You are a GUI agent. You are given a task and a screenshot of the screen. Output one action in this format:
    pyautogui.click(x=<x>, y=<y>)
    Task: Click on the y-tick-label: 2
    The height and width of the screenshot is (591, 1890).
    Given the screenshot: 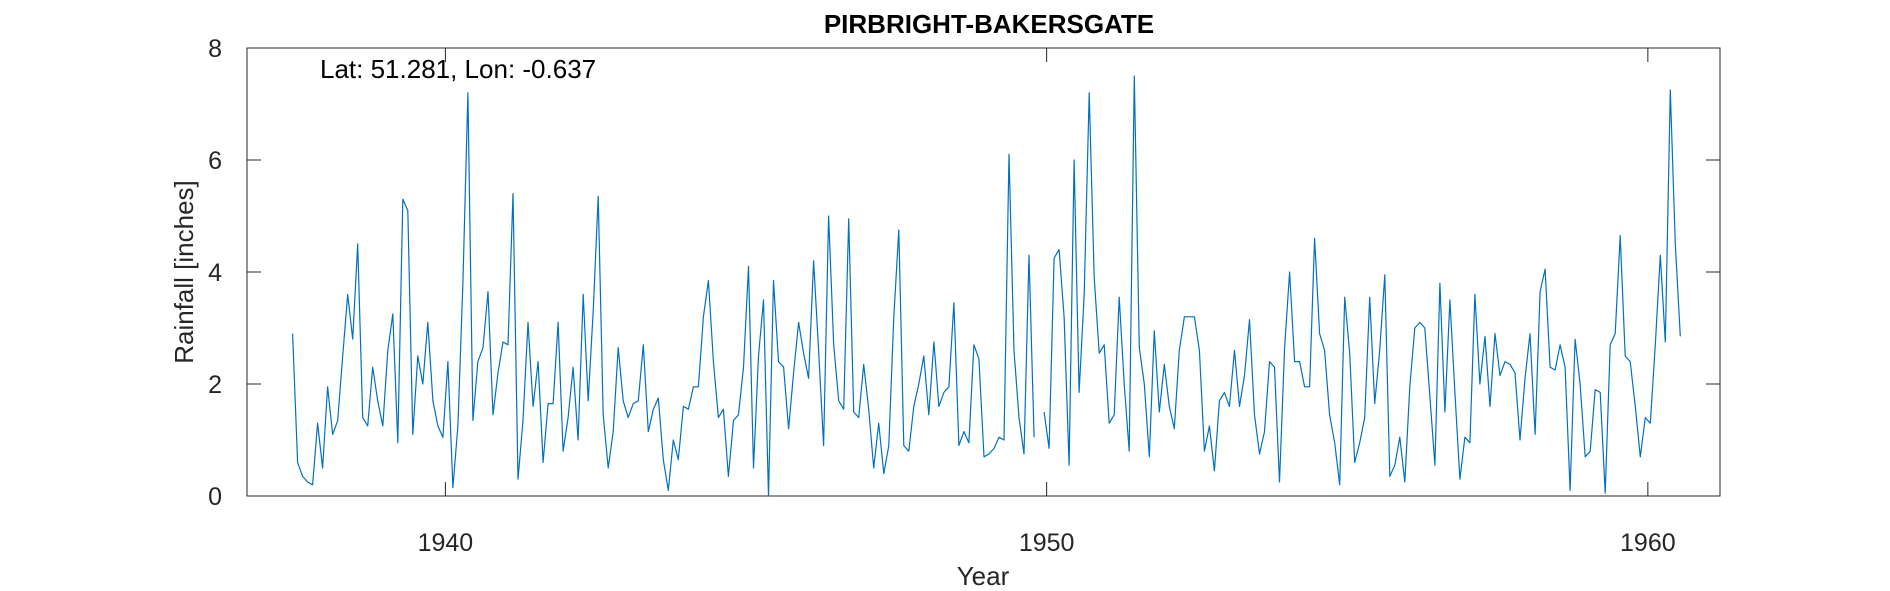 What is the action you would take?
    pyautogui.click(x=215, y=385)
    